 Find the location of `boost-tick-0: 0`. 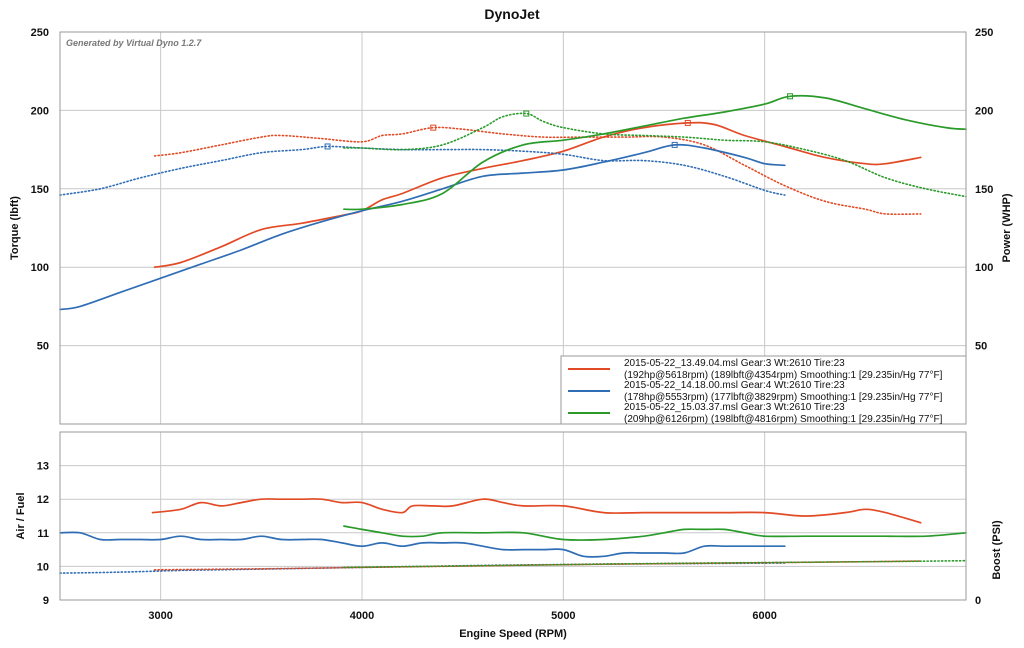

boost-tick-0: 0 is located at coordinates (978, 601).